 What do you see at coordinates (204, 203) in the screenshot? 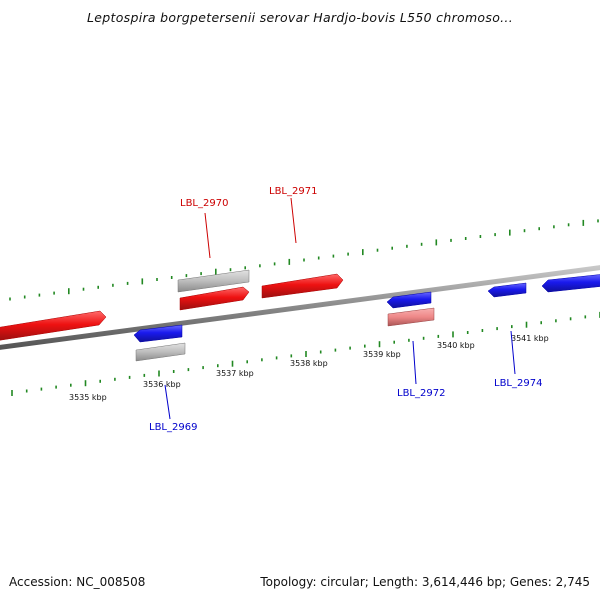
I see `gene-label-lbl-2970: LBL_2970` at bounding box center [204, 203].